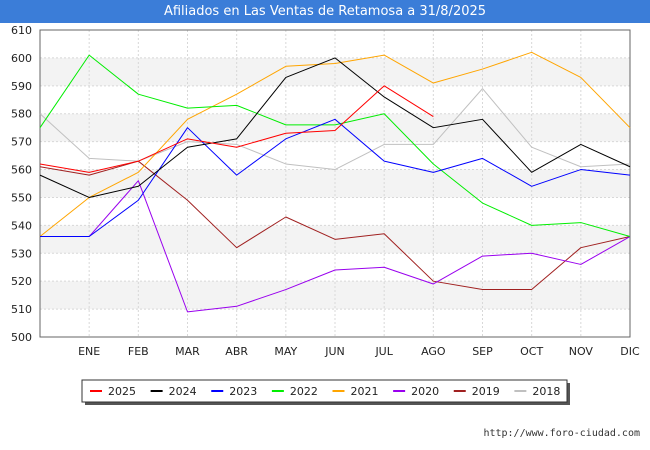 The width and height of the screenshot is (650, 450). Describe the element at coordinates (285, 351) in the screenshot. I see `x-tick-label: MAY` at that location.